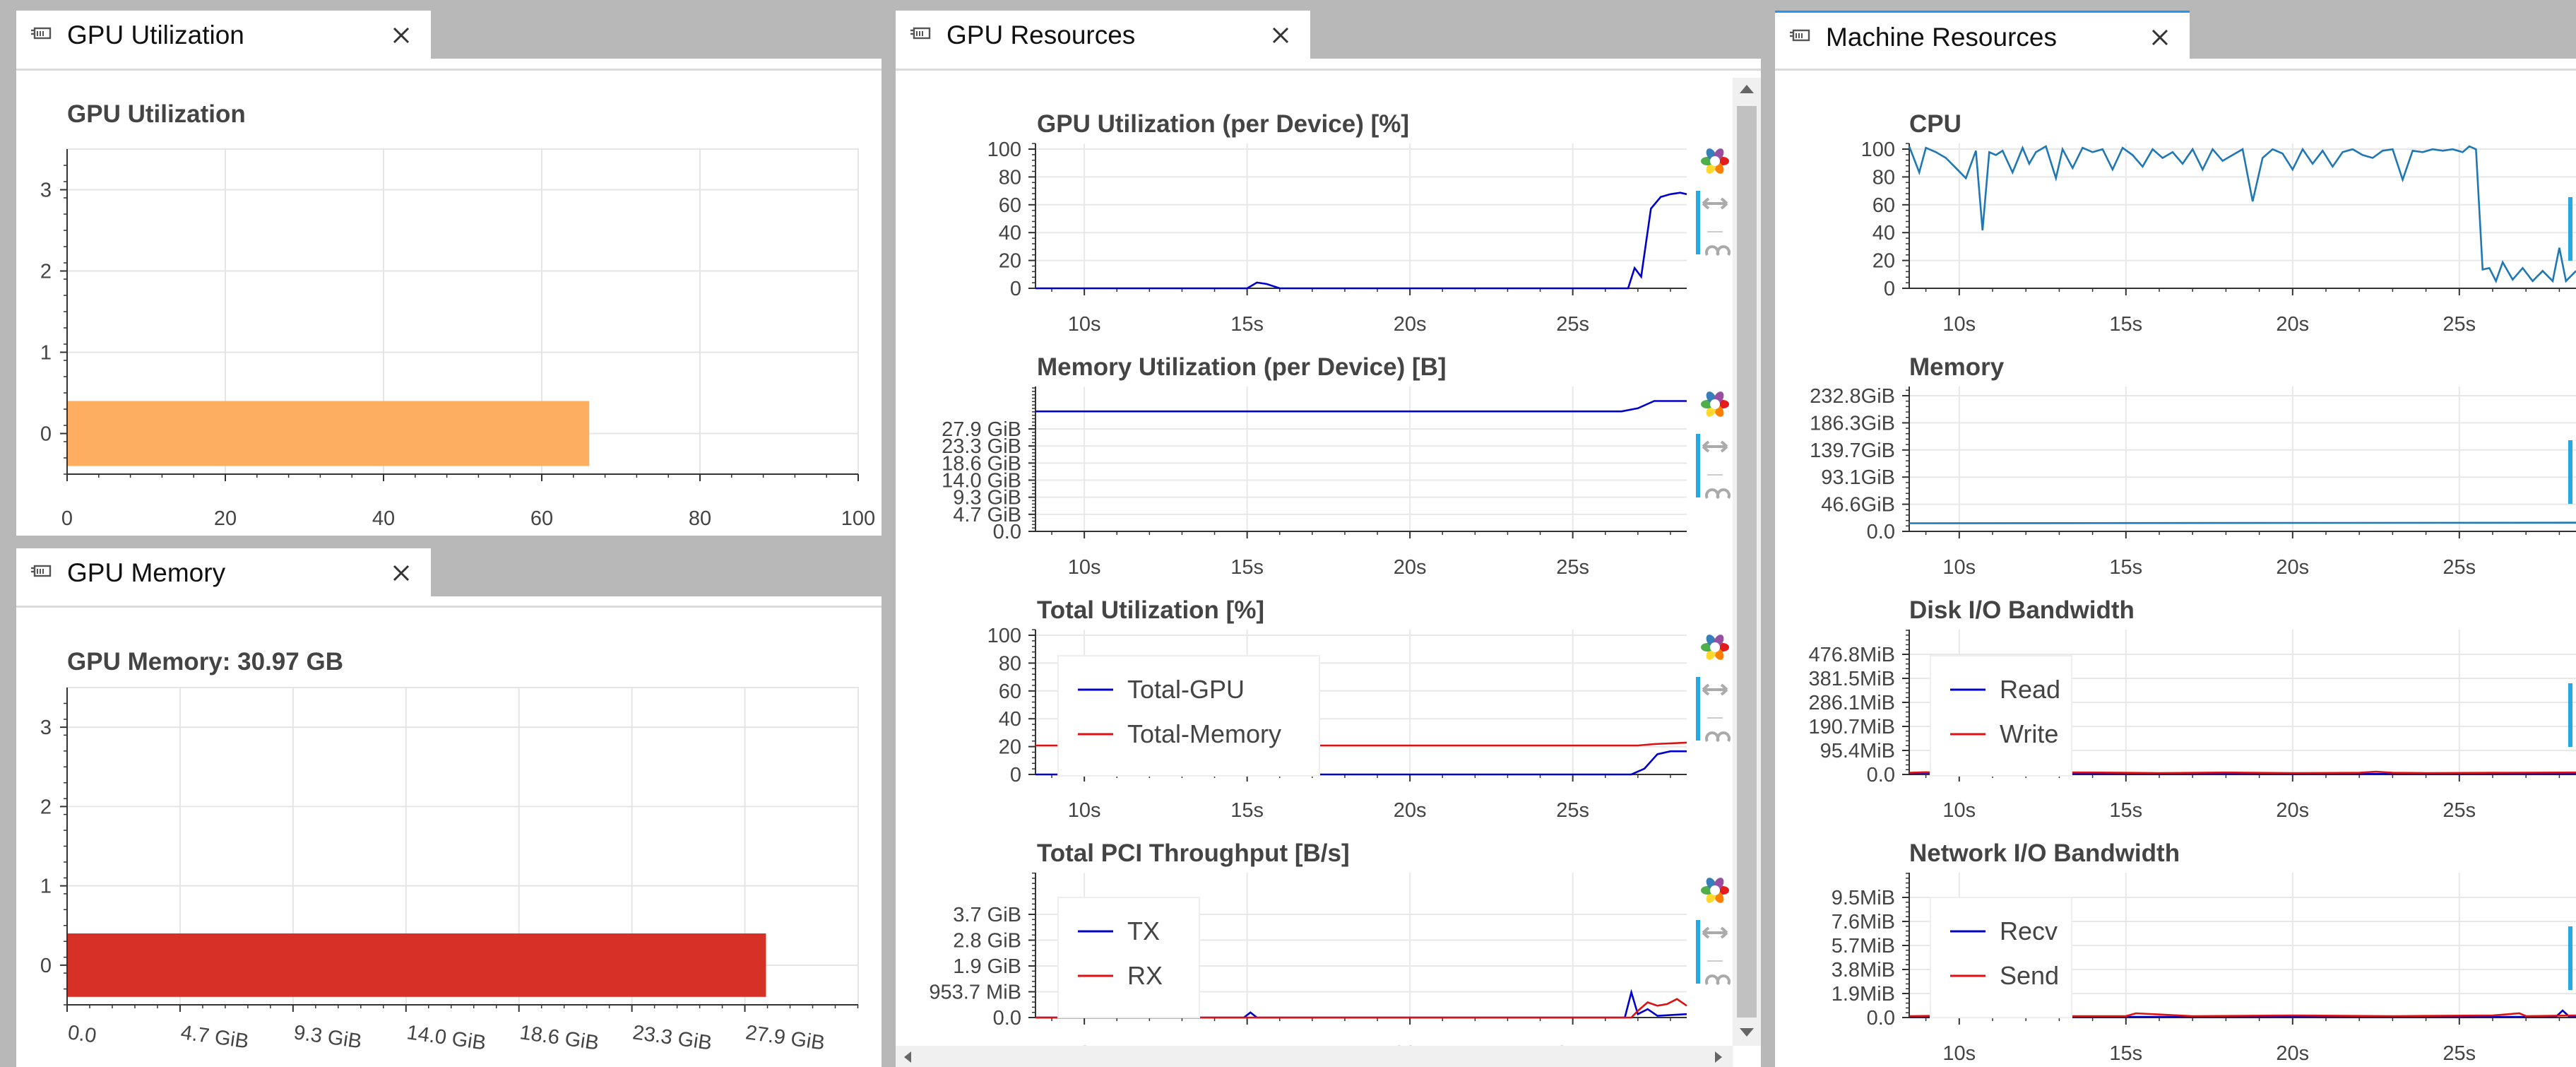  Describe the element at coordinates (1982, 35) in the screenshot. I see `tab-machine-resources: Machine Resources` at that location.